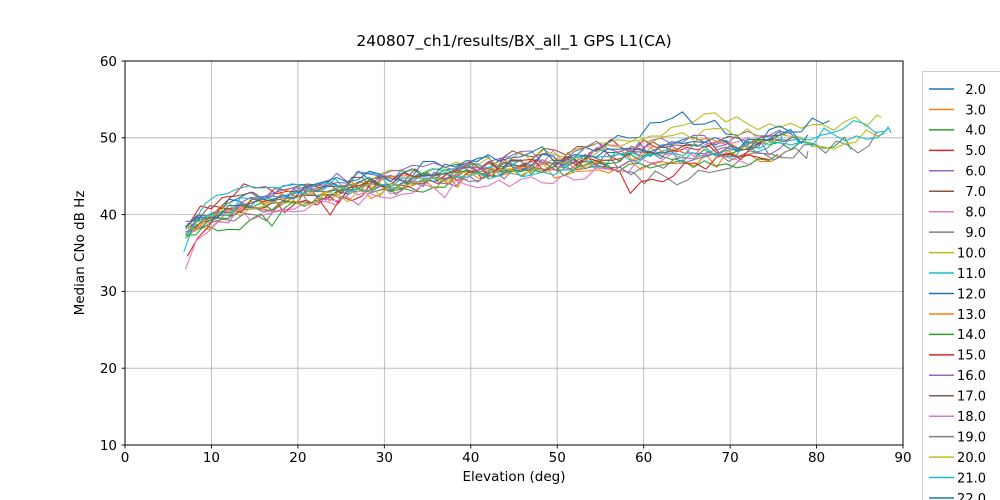  I want to click on legend-label: 22.0, so click(971, 496).